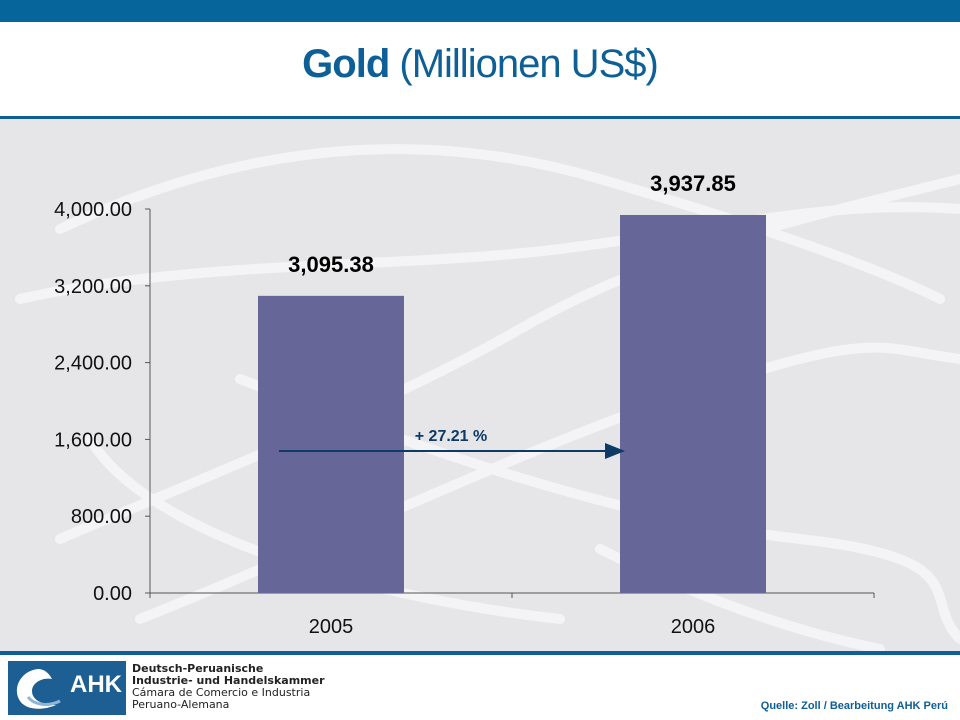 The height and width of the screenshot is (720, 960). Describe the element at coordinates (93, 210) in the screenshot. I see `y-tick-label: 4,000.00` at that location.